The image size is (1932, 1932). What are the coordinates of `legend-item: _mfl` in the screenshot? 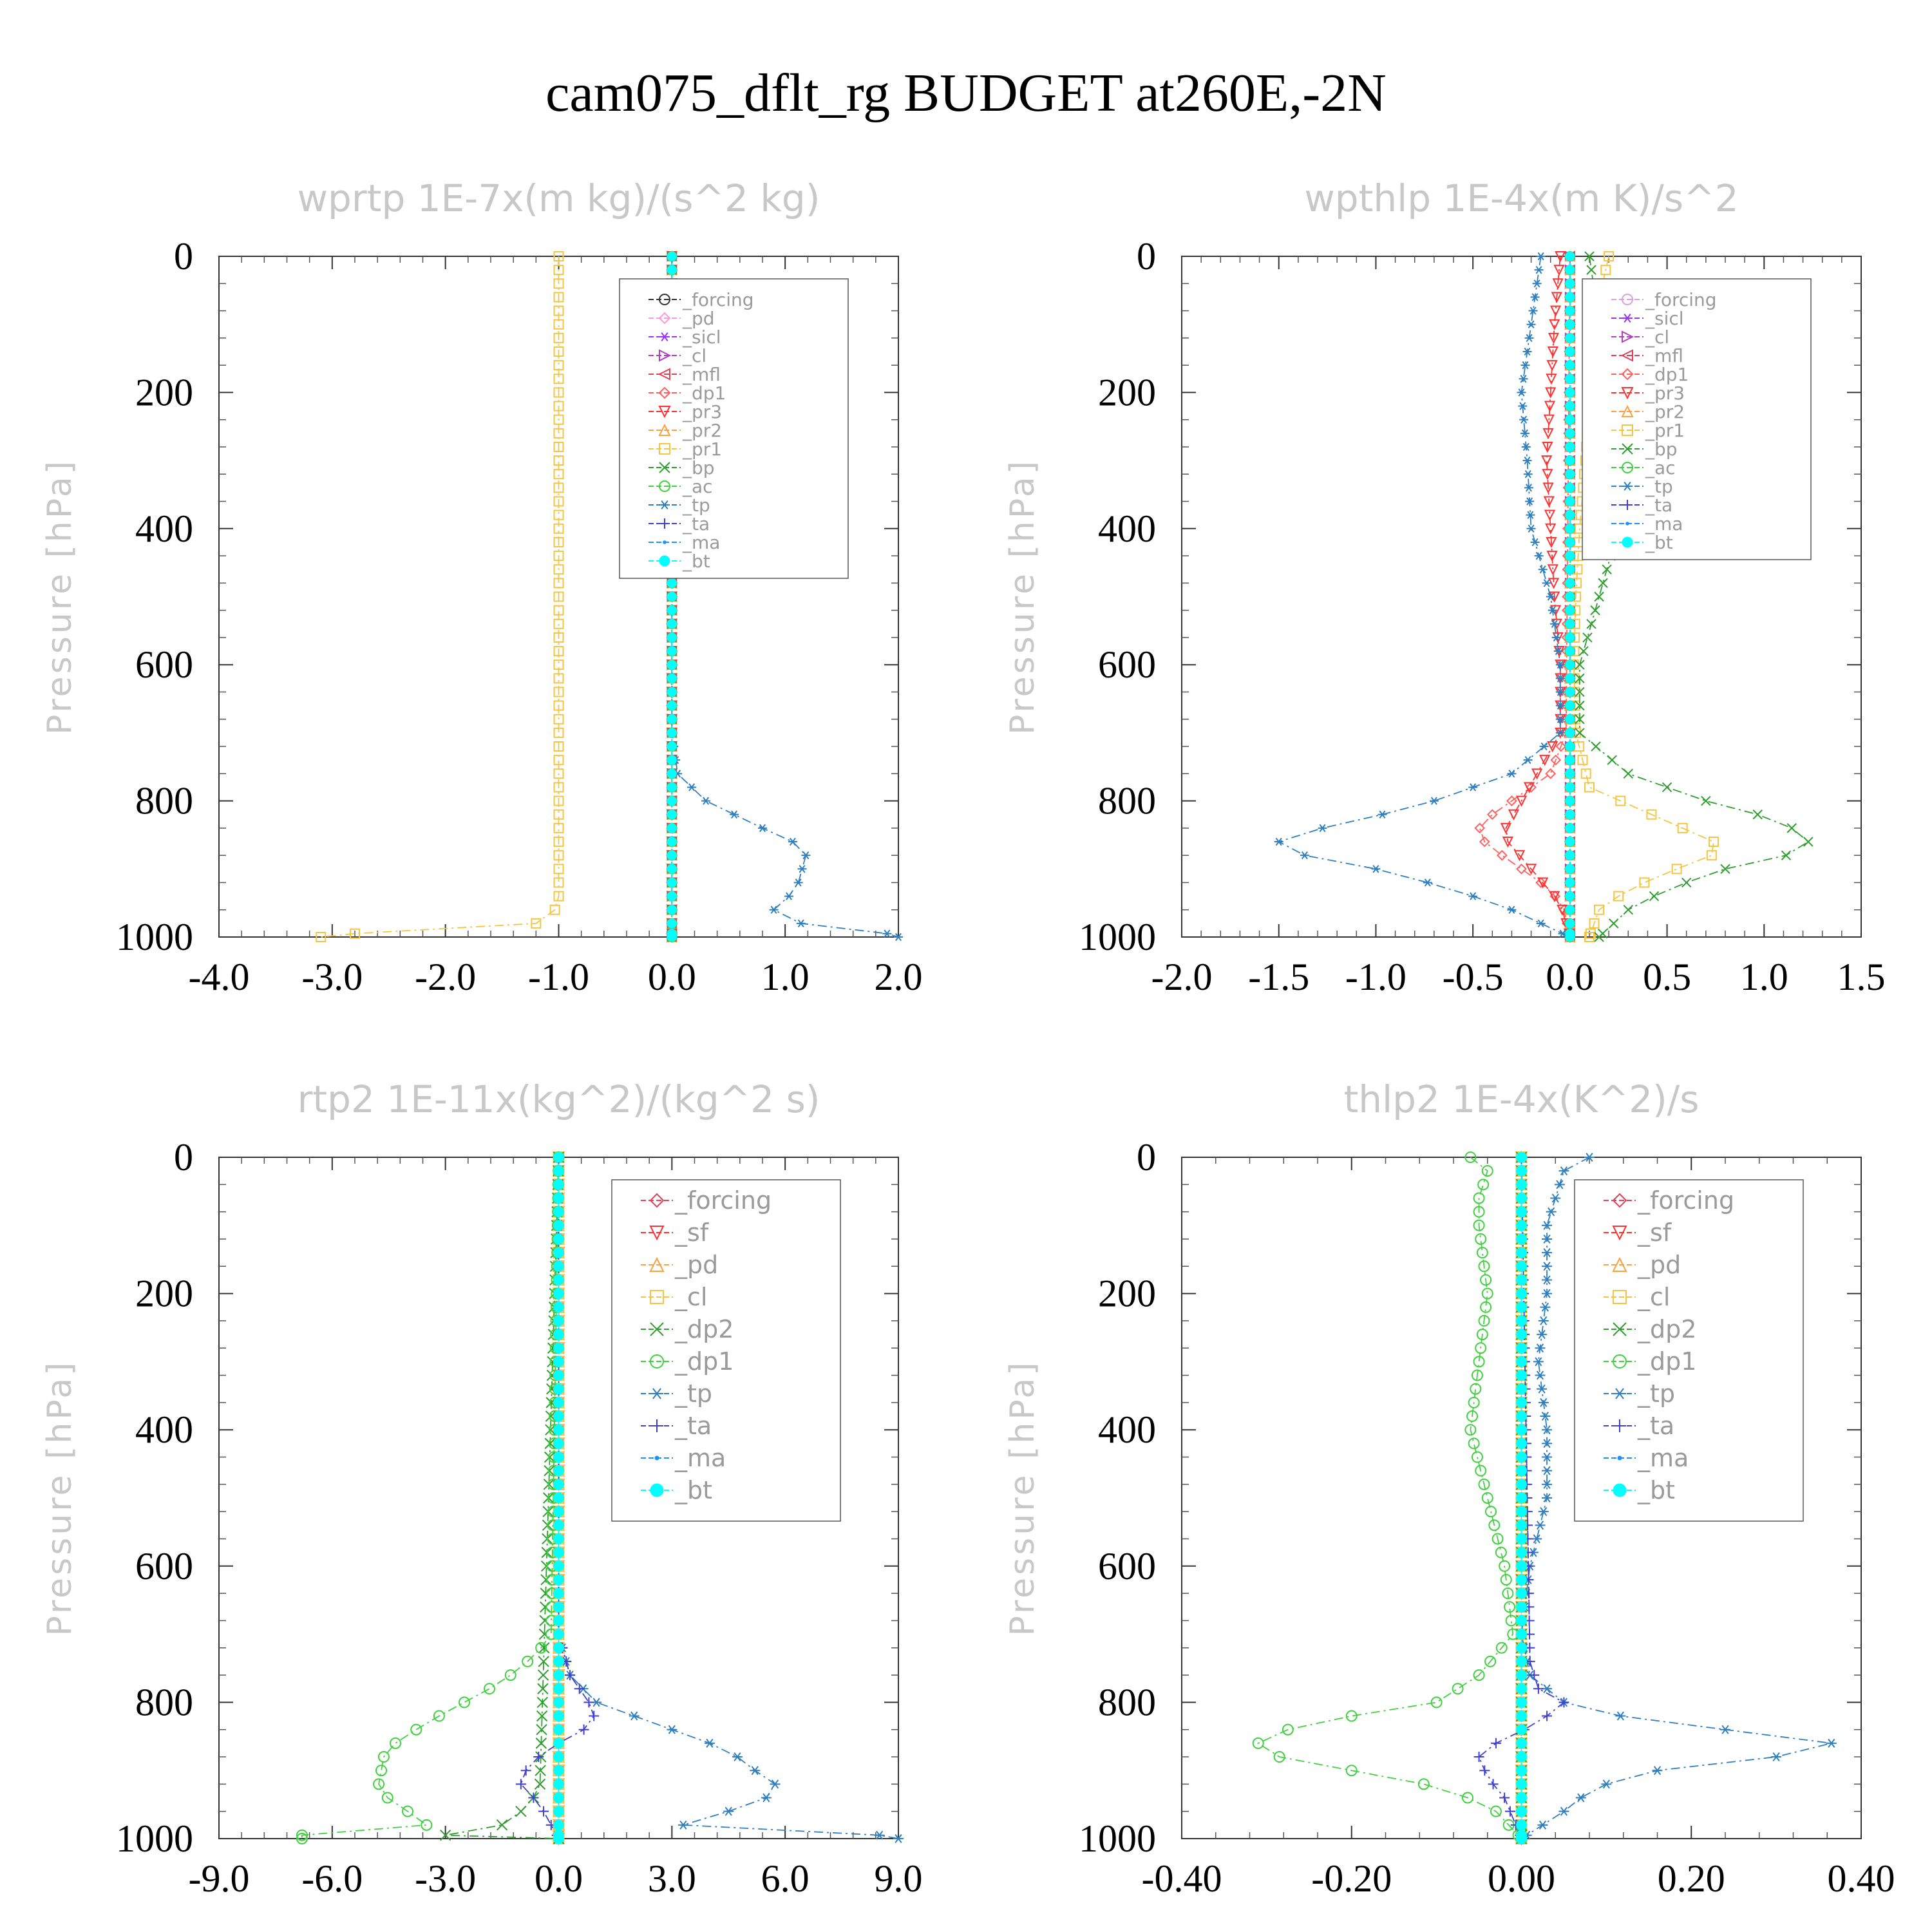 It's located at (685, 374).